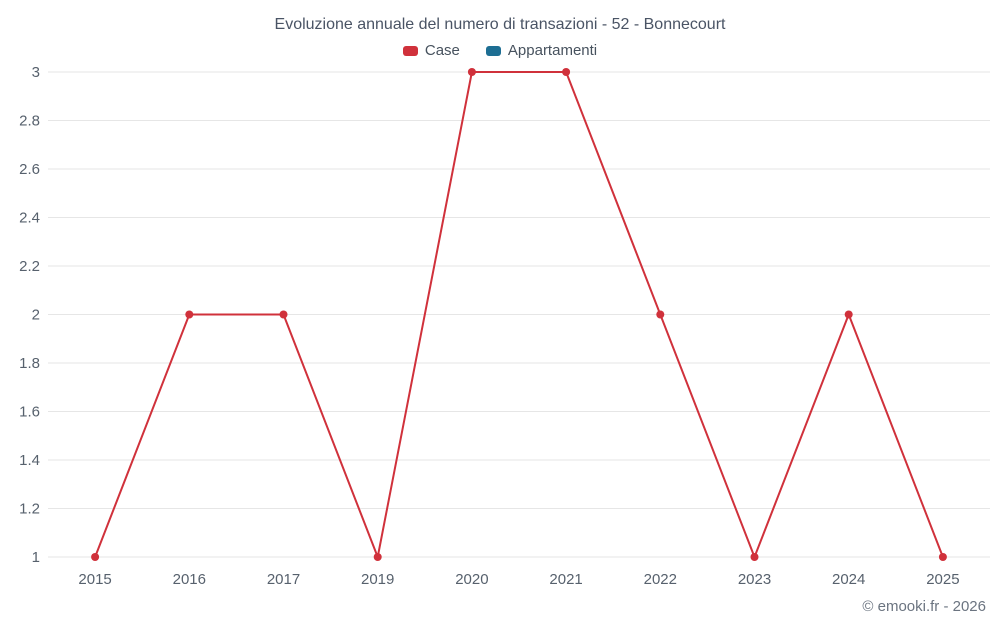 This screenshot has width=1000, height=625. I want to click on x-tick-label: 2020, so click(471, 579).